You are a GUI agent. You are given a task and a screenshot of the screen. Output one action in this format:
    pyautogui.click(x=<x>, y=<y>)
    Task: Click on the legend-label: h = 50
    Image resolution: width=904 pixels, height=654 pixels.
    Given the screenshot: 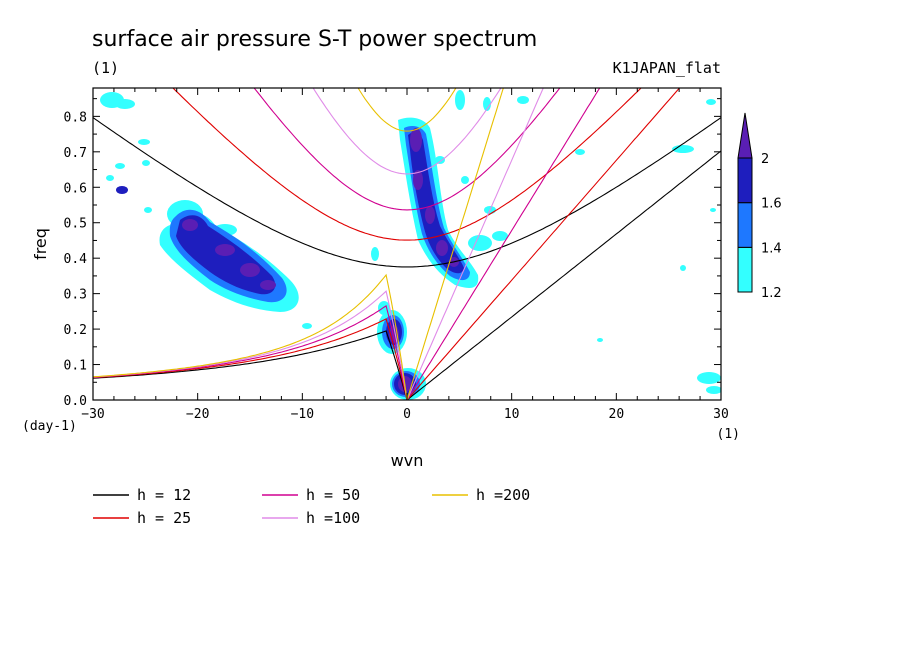 What is the action you would take?
    pyautogui.click(x=333, y=495)
    